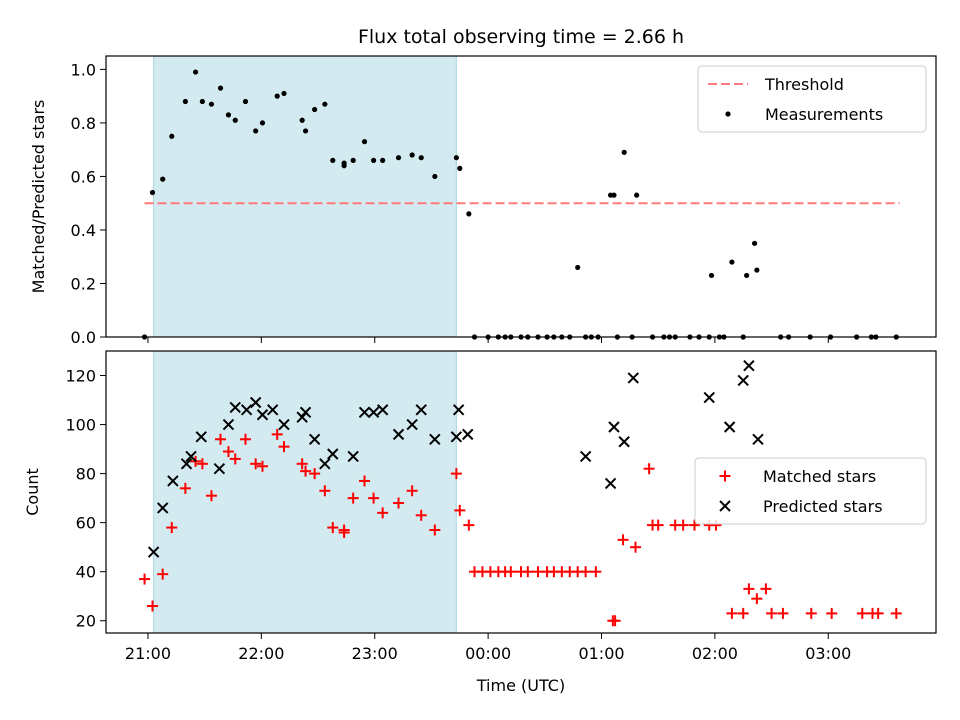 The width and height of the screenshot is (960, 720). What do you see at coordinates (83, 176) in the screenshot?
I see `top-y-tick-label: 0.6` at bounding box center [83, 176].